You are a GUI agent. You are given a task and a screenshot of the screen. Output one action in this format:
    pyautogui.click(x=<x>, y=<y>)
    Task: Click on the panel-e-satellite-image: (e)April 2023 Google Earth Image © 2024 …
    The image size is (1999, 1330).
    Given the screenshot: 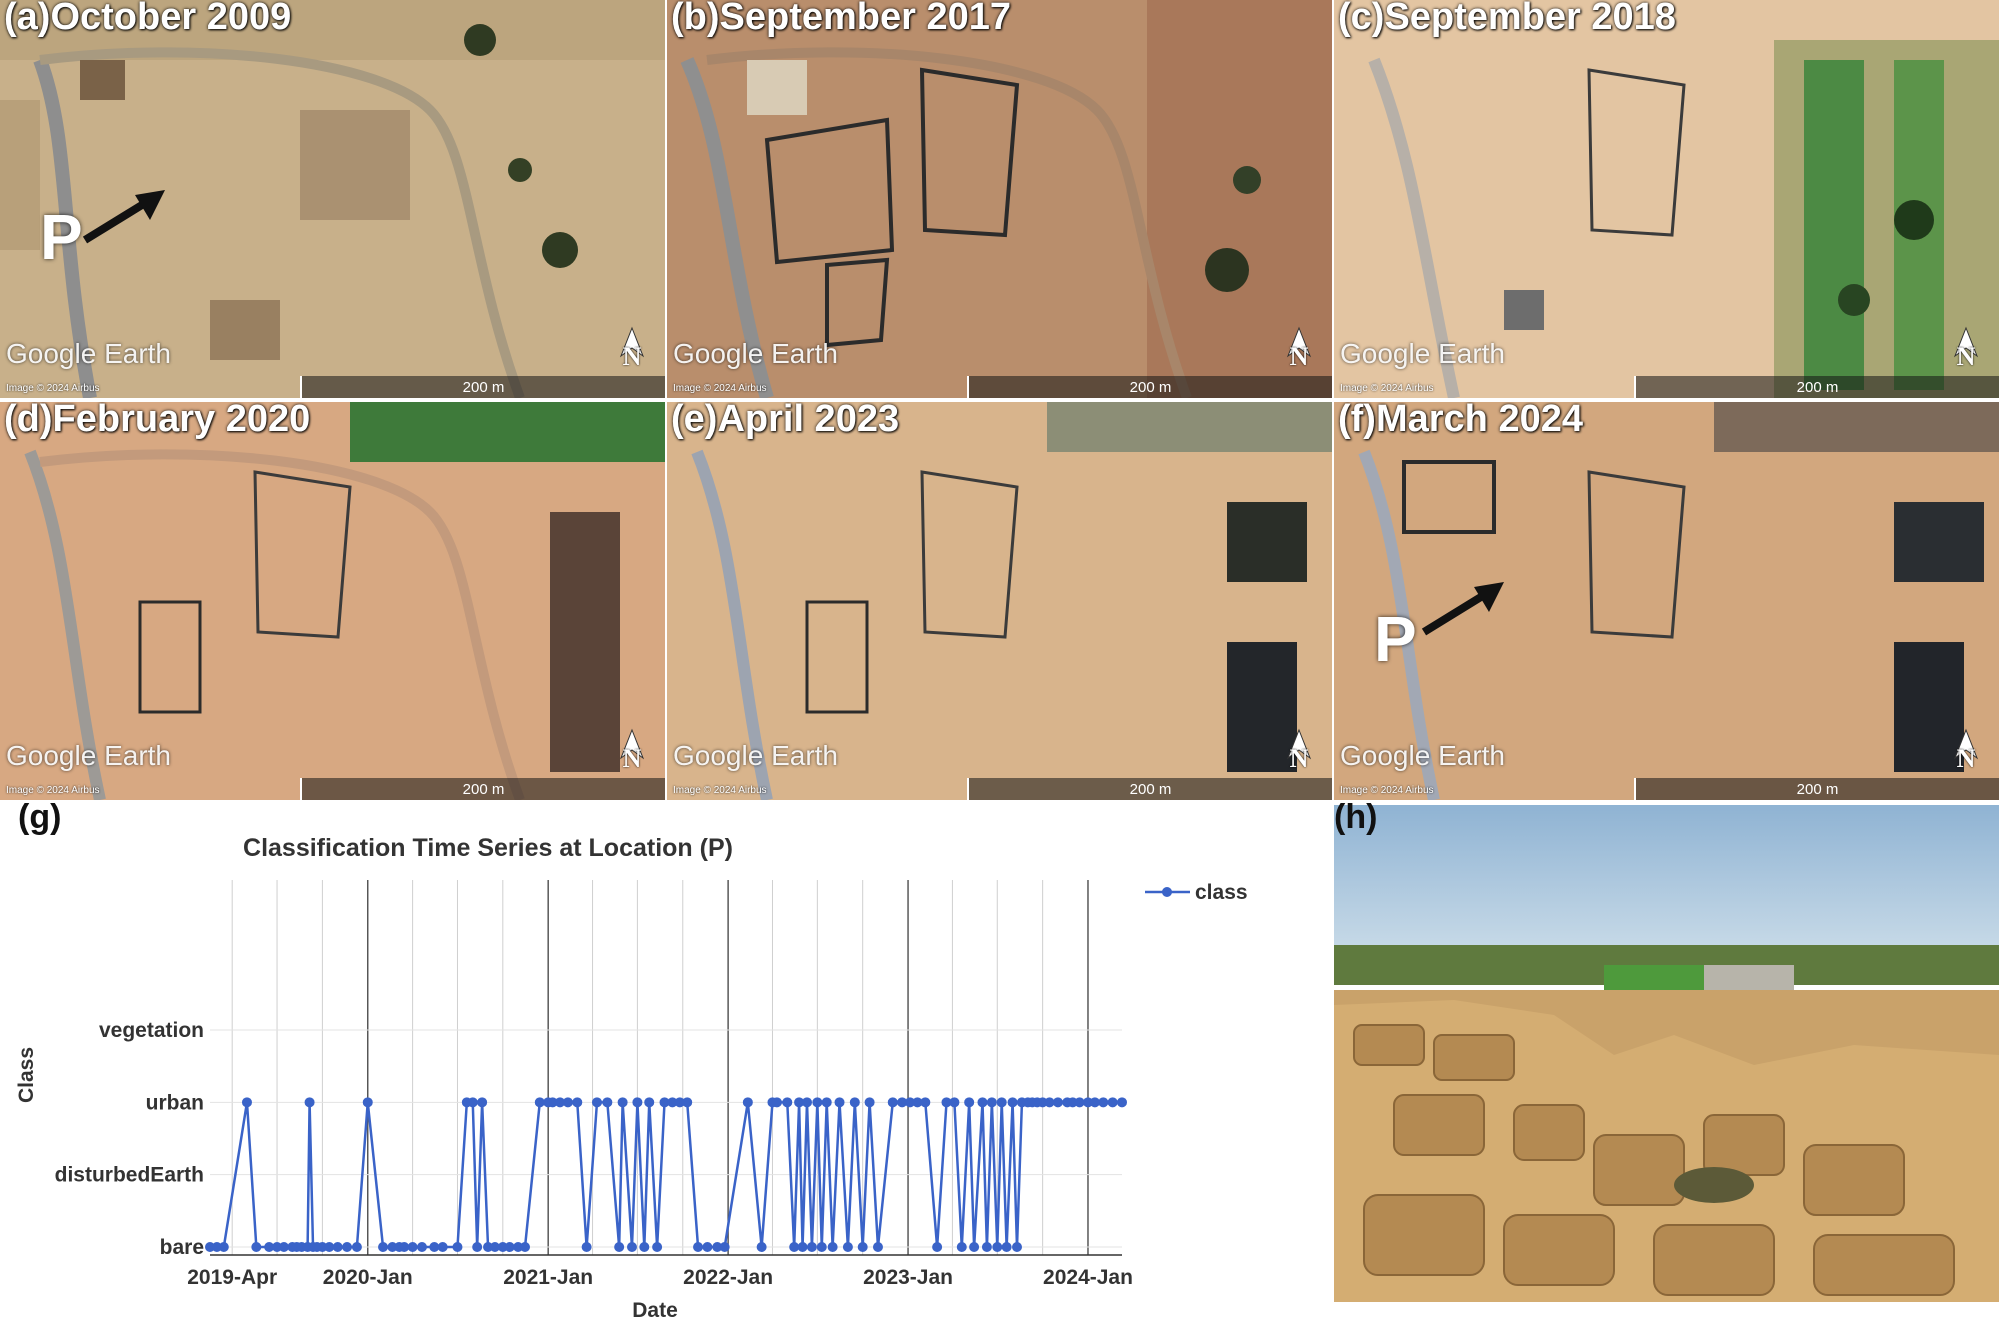 What is the action you would take?
    pyautogui.click(x=999, y=601)
    